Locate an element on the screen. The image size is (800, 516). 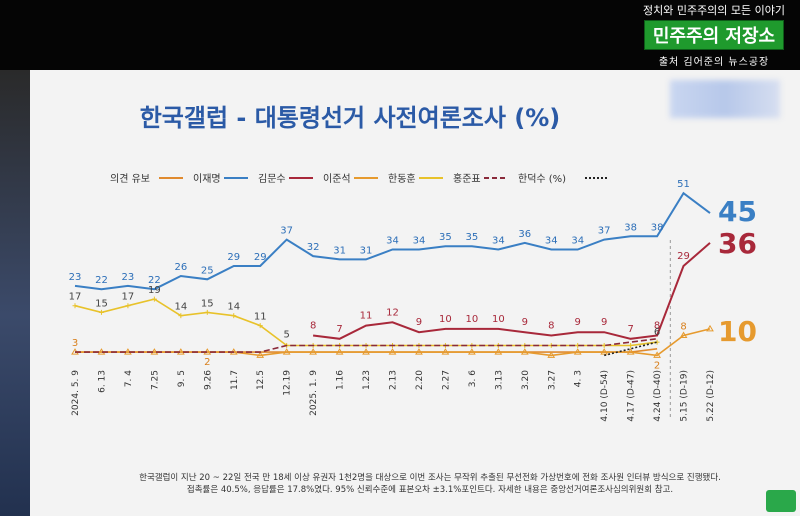
brand-tagline: 정치와 민주주의의 모든 이야기 is located at coordinates (714, 10).